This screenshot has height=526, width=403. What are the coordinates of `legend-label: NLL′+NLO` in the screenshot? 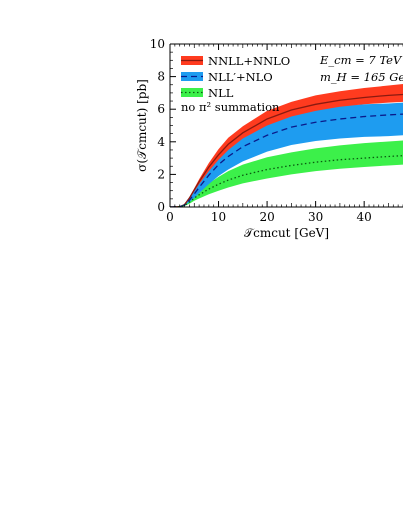 It's located at (240, 77).